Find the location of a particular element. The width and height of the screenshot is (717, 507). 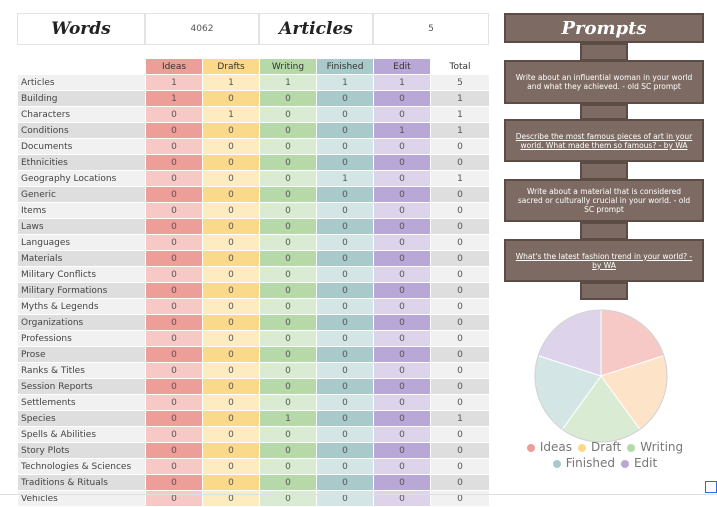

row-label: Items is located at coordinates (81, 210).